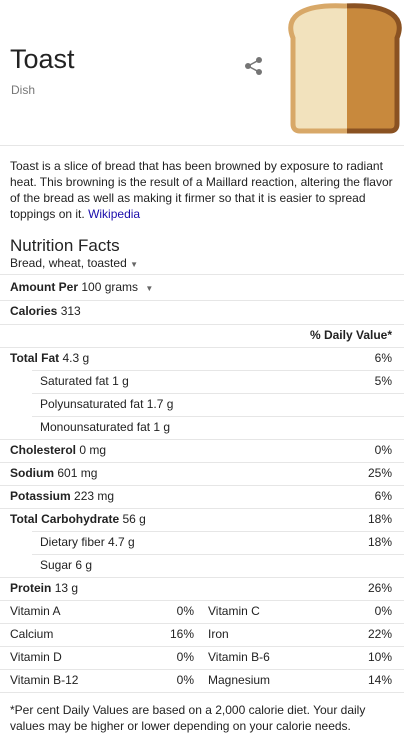 Image resolution: width=404 pixels, height=751 pixels. Describe the element at coordinates (92, 404) in the screenshot. I see `nutrient-label: Polyunsaturated fat` at that location.